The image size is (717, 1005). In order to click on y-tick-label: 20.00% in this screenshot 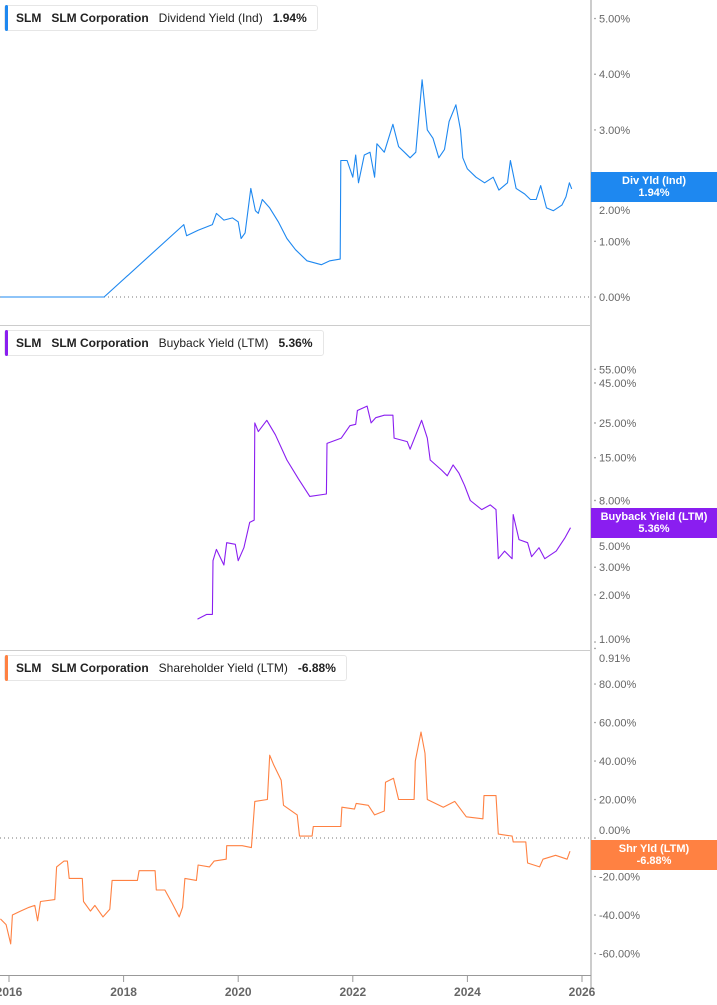, I will do `click(618, 801)`.